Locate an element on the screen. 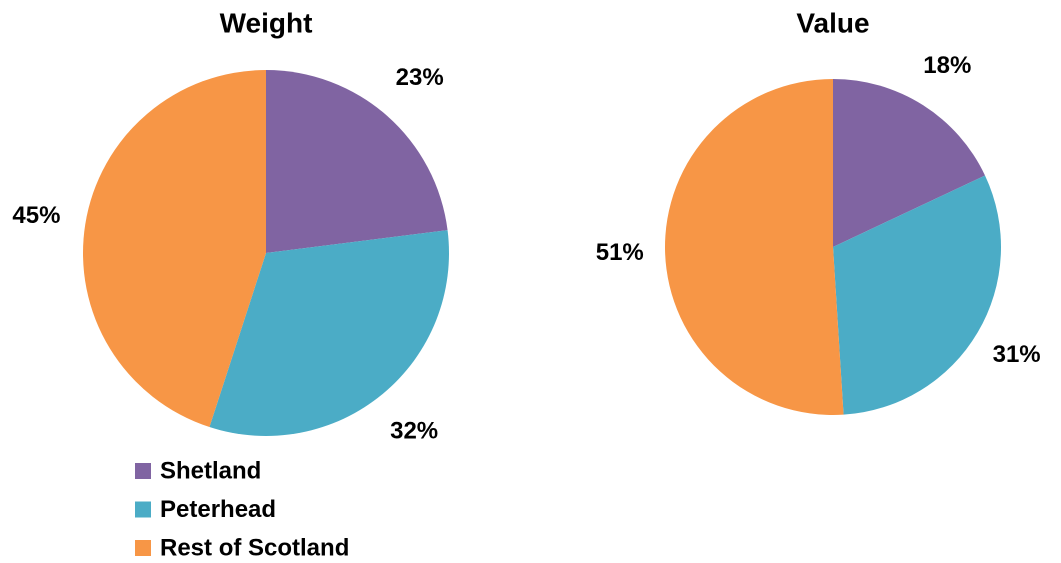 Image resolution: width=1061 pixels, height=563 pixels. data-label: 31% is located at coordinates (1017, 354).